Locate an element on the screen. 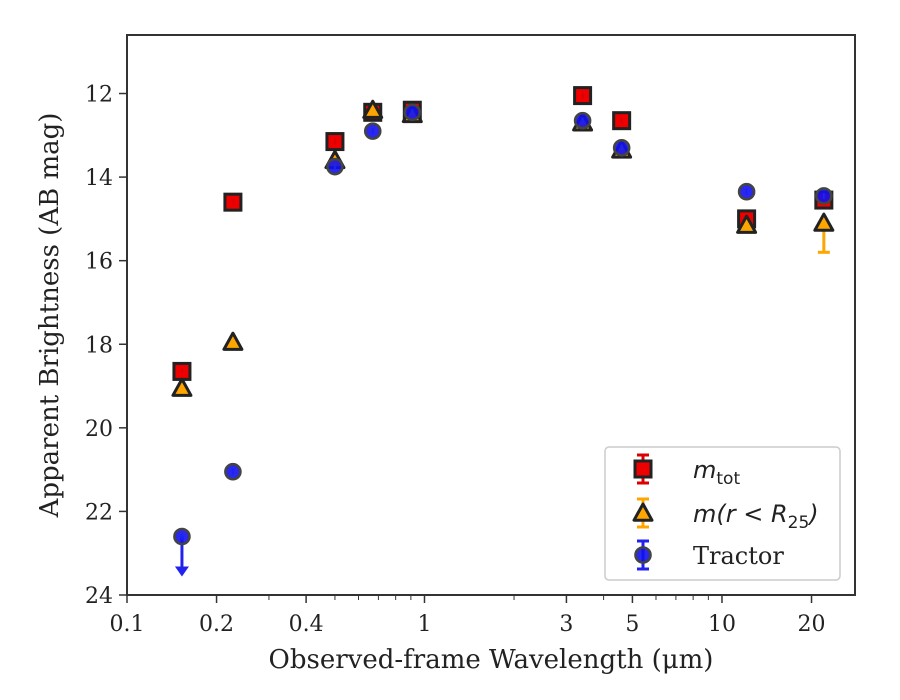 Image resolution: width=900 pixels, height=700 pixels. legend-circle-marker is located at coordinates (643, 555).